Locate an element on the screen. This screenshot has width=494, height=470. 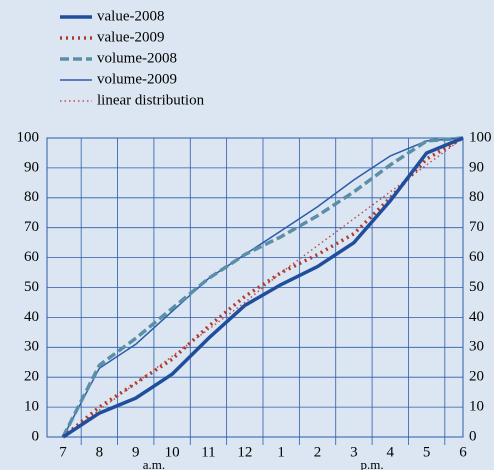
x-tick-label: 12 is located at coordinates (244, 452).